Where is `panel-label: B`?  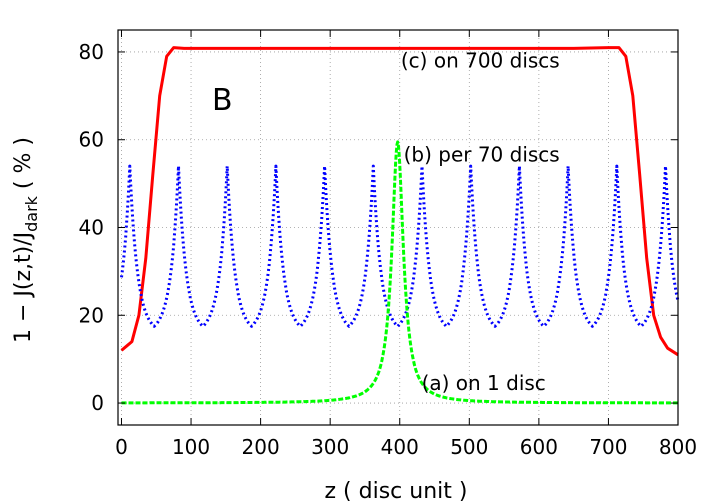 panel-label: B is located at coordinates (222, 100).